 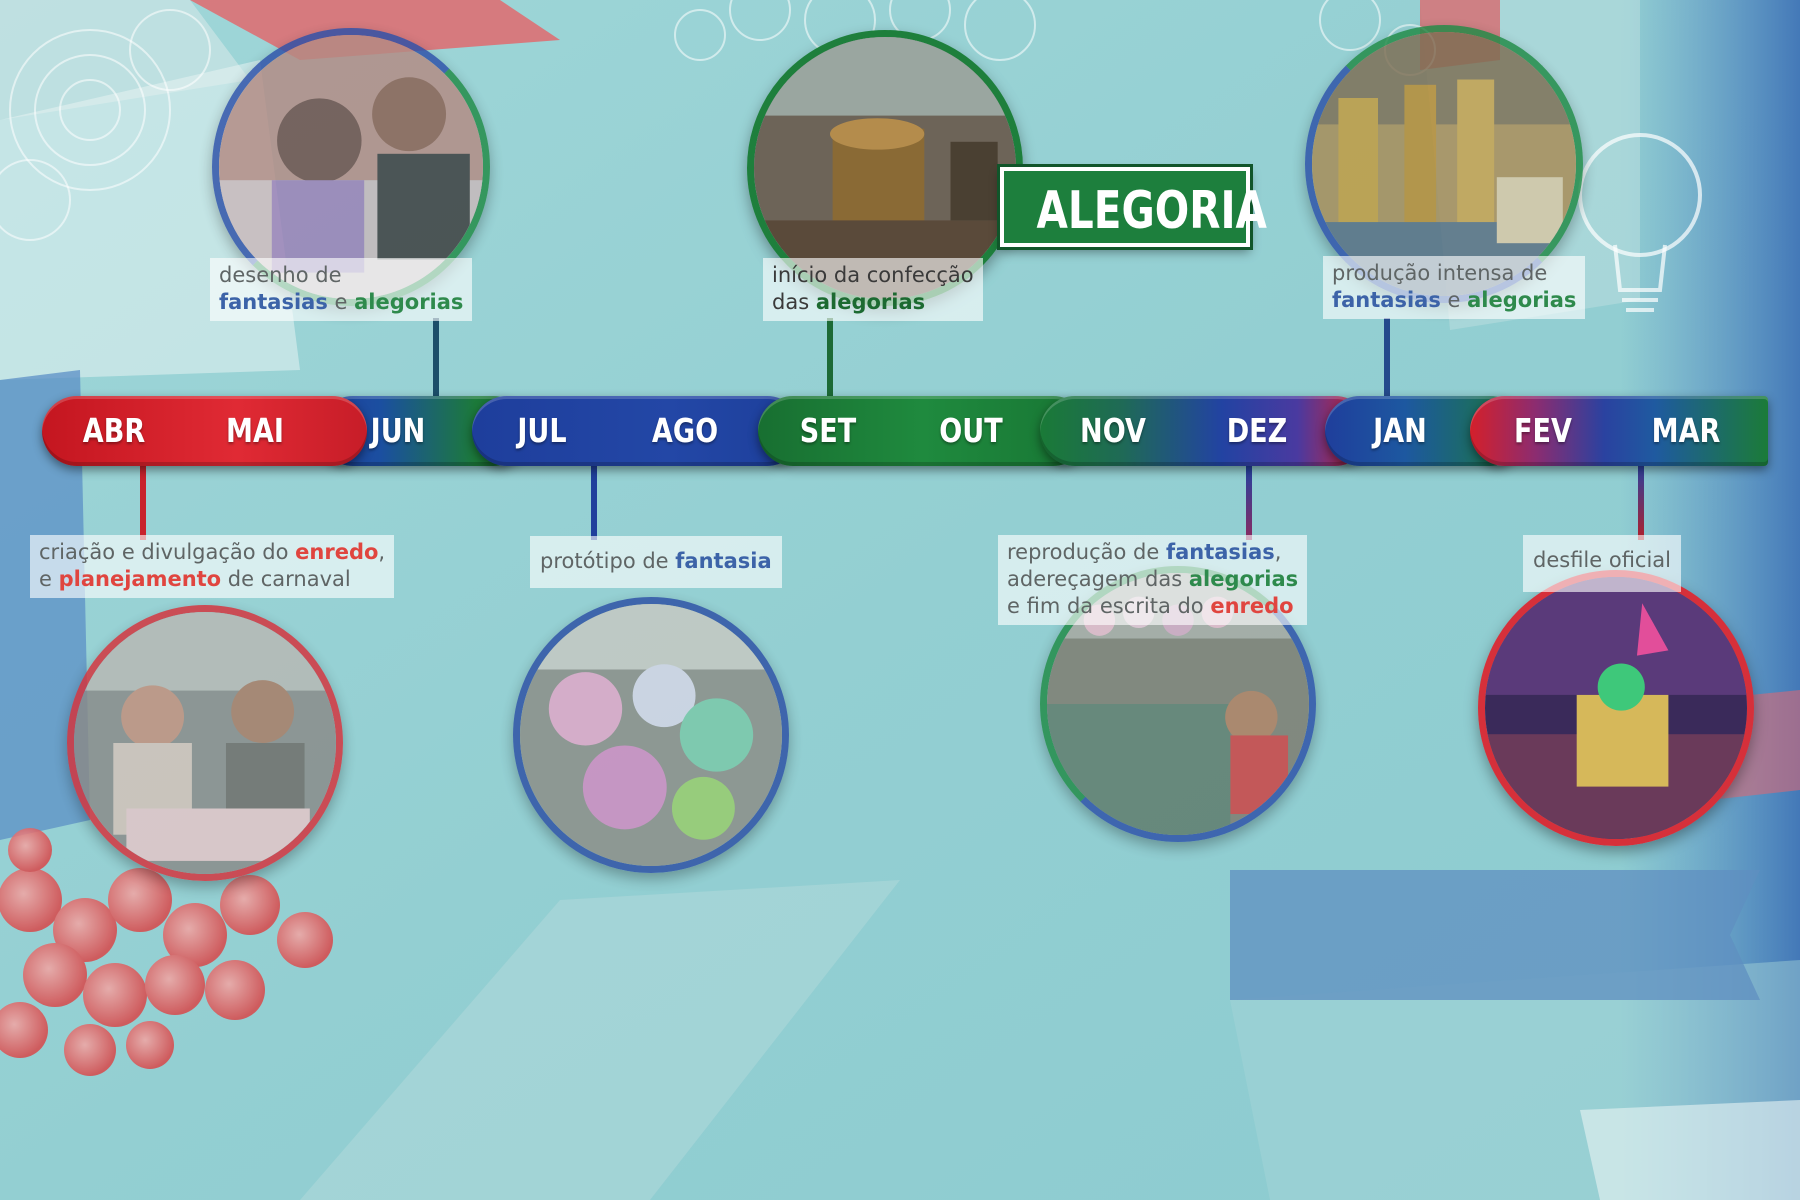 What do you see at coordinates (542, 430) in the screenshot?
I see `month-jul: JUL` at bounding box center [542, 430].